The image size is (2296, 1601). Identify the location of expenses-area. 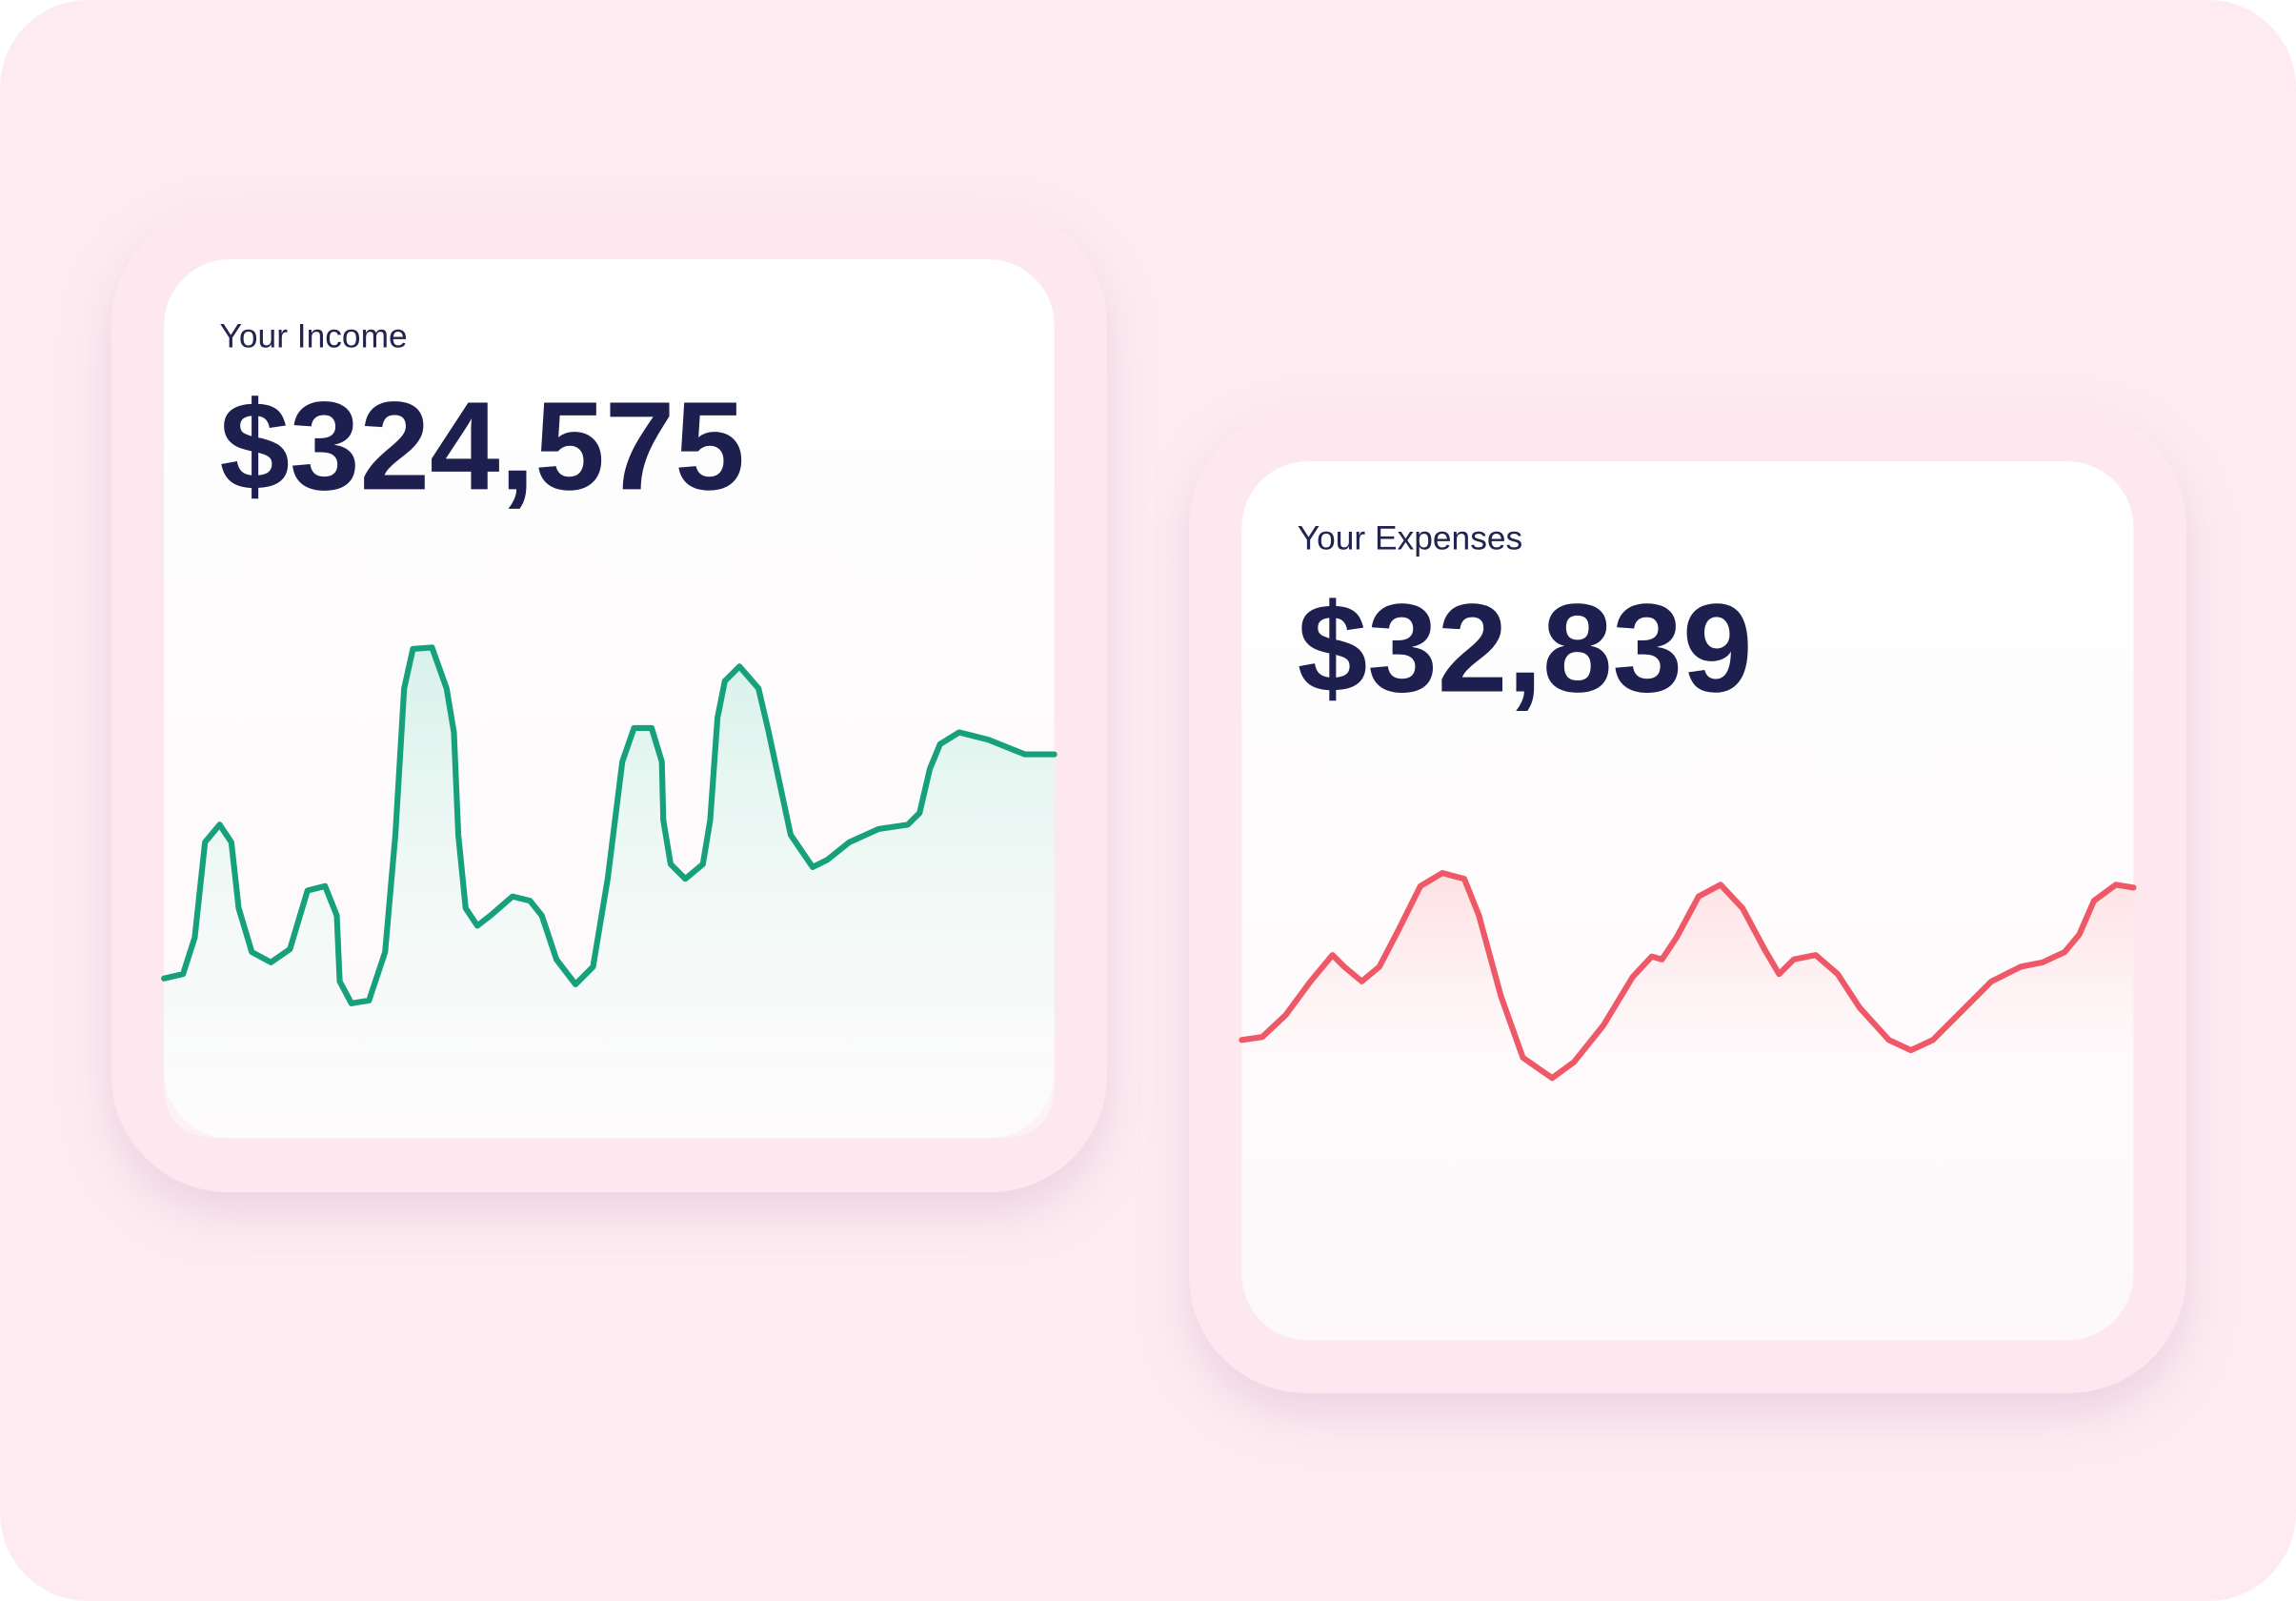
(1687, 993).